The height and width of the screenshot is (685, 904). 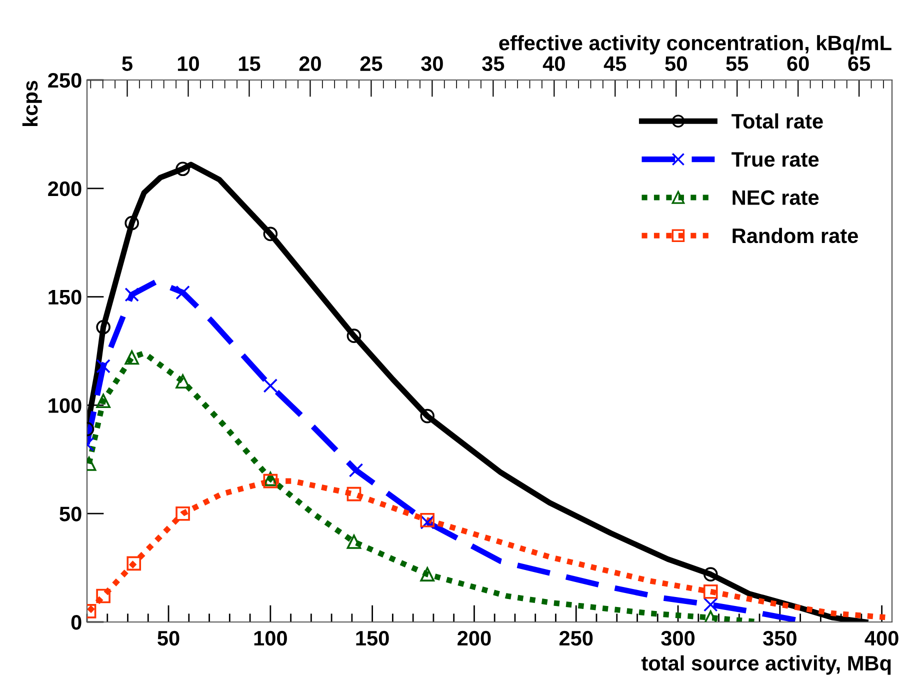 I want to click on legend-label: NEC rate, so click(x=775, y=197).